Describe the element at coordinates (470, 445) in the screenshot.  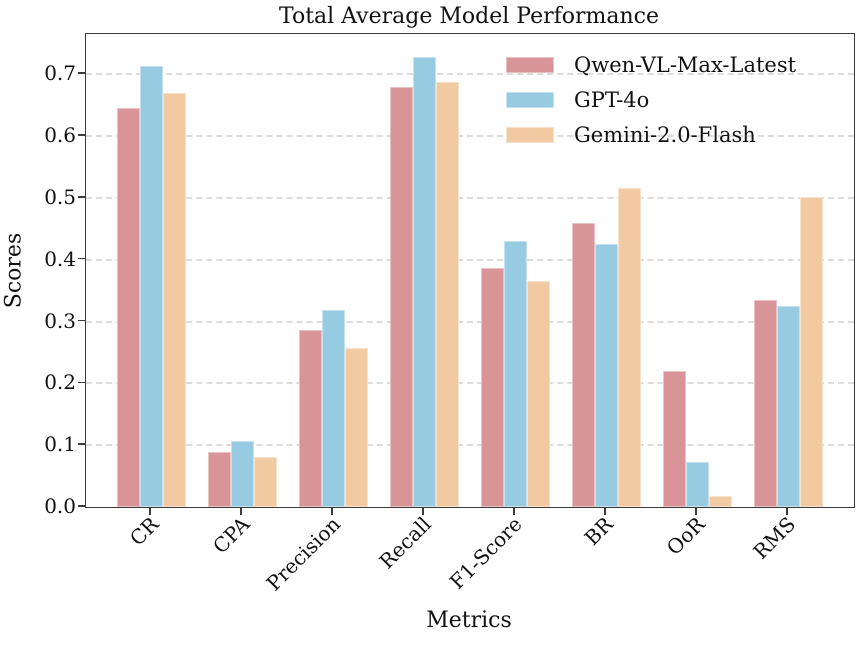
I see `gridline-y-0.1` at that location.